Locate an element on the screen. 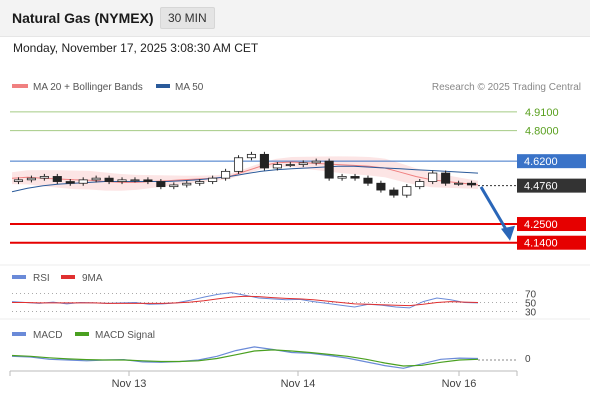 The width and height of the screenshot is (590, 400). last-price-tag is located at coordinates (551, 185).